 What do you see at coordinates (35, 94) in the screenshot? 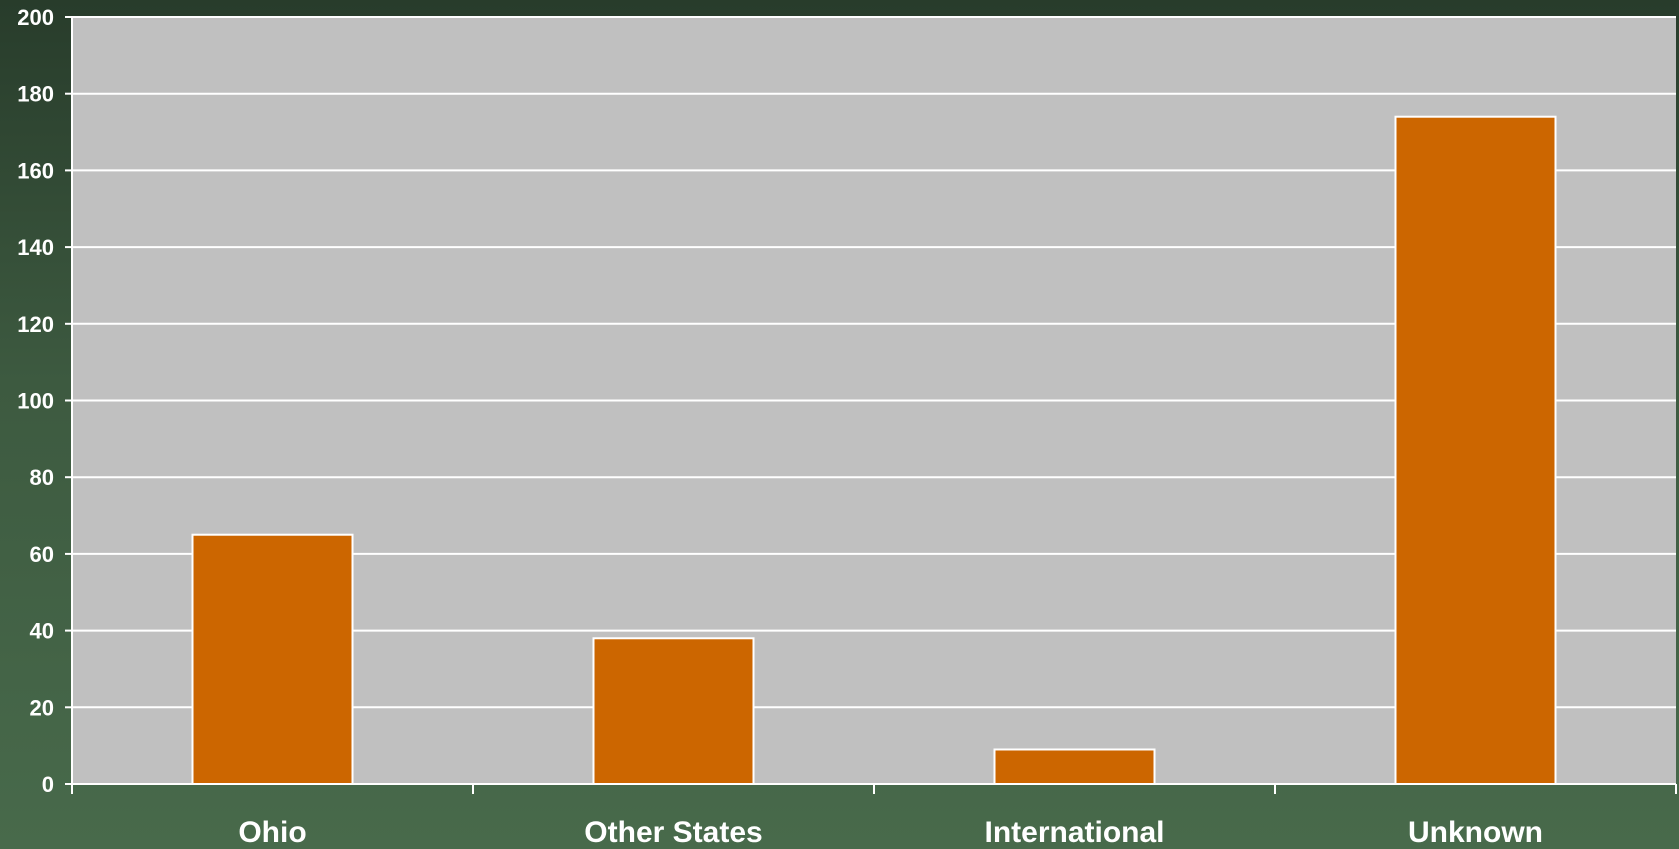
I see `y-tick-label: 180` at bounding box center [35, 94].